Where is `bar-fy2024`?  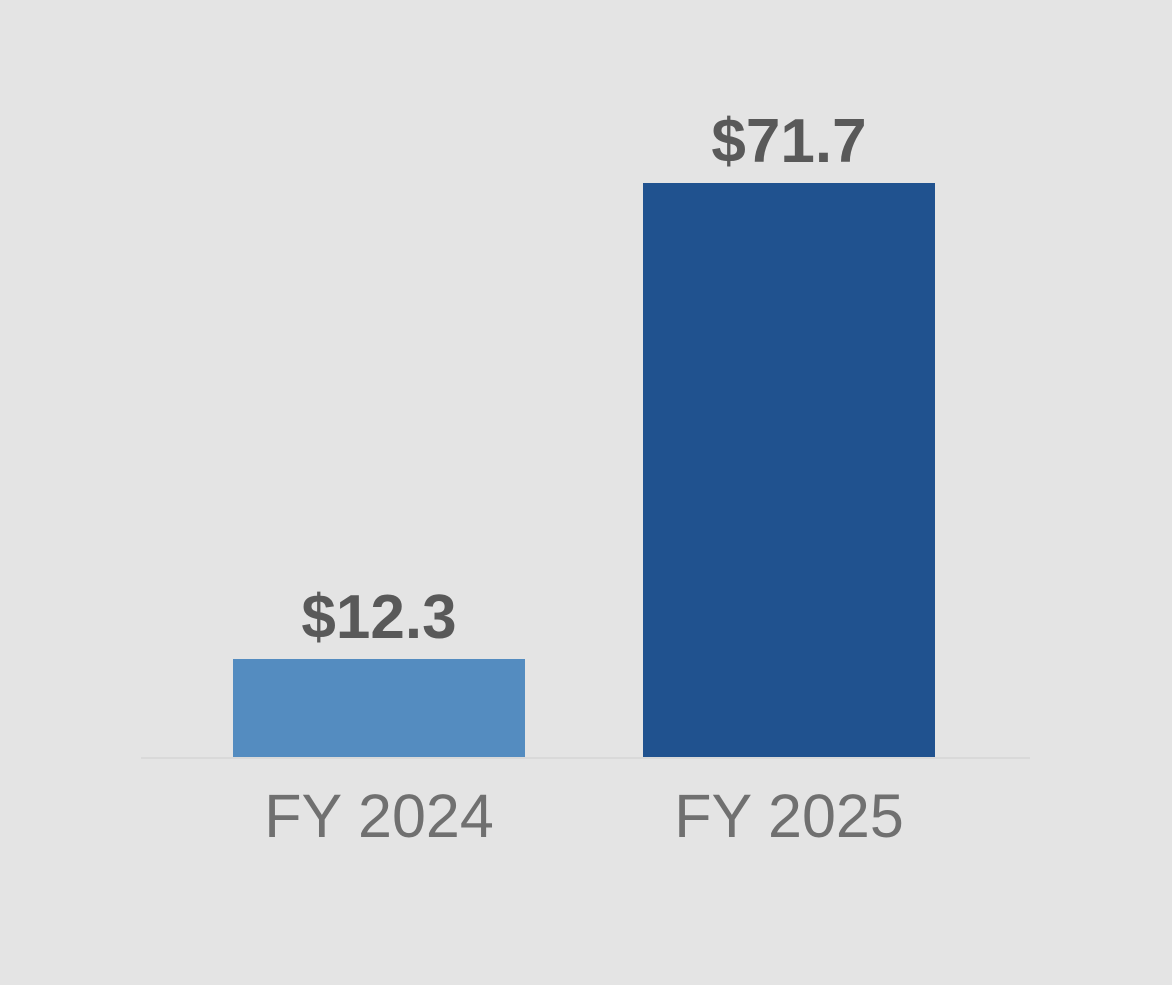 bar-fy2024 is located at coordinates (379, 708).